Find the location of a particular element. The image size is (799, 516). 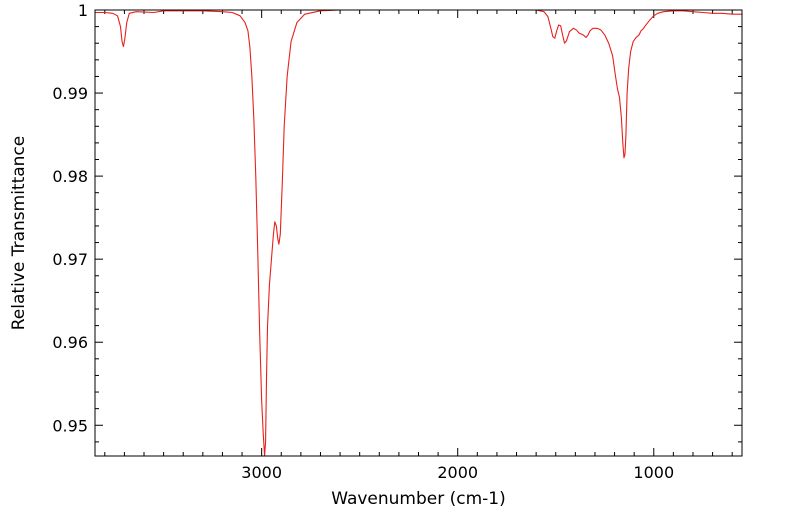

y-tick-label: 0.96 is located at coordinates (70, 342).